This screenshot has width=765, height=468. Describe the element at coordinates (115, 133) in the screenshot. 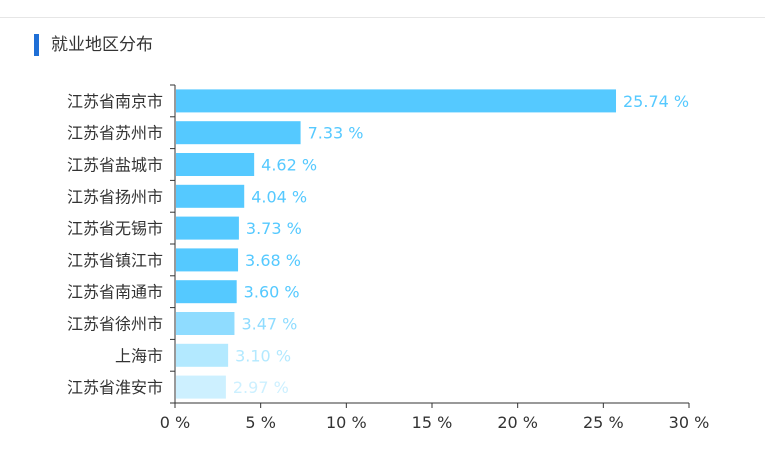

I see `category-label: 江苏省苏州市` at that location.